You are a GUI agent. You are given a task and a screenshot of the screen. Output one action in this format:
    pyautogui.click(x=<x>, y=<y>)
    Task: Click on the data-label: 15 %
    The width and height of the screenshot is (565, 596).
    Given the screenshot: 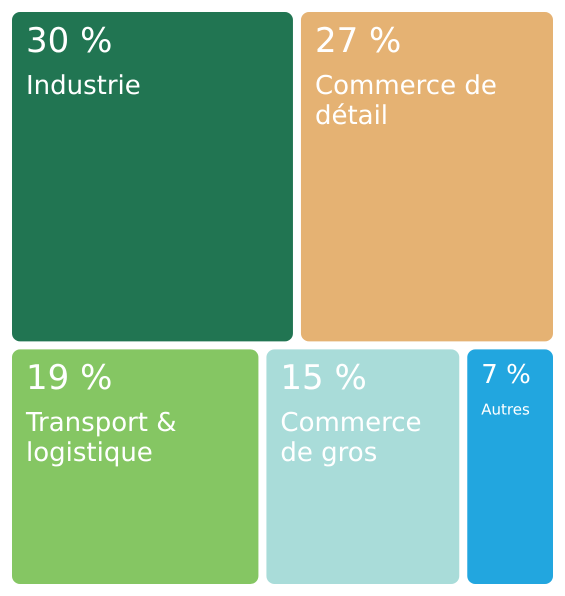 What is the action you would take?
    pyautogui.click(x=323, y=378)
    